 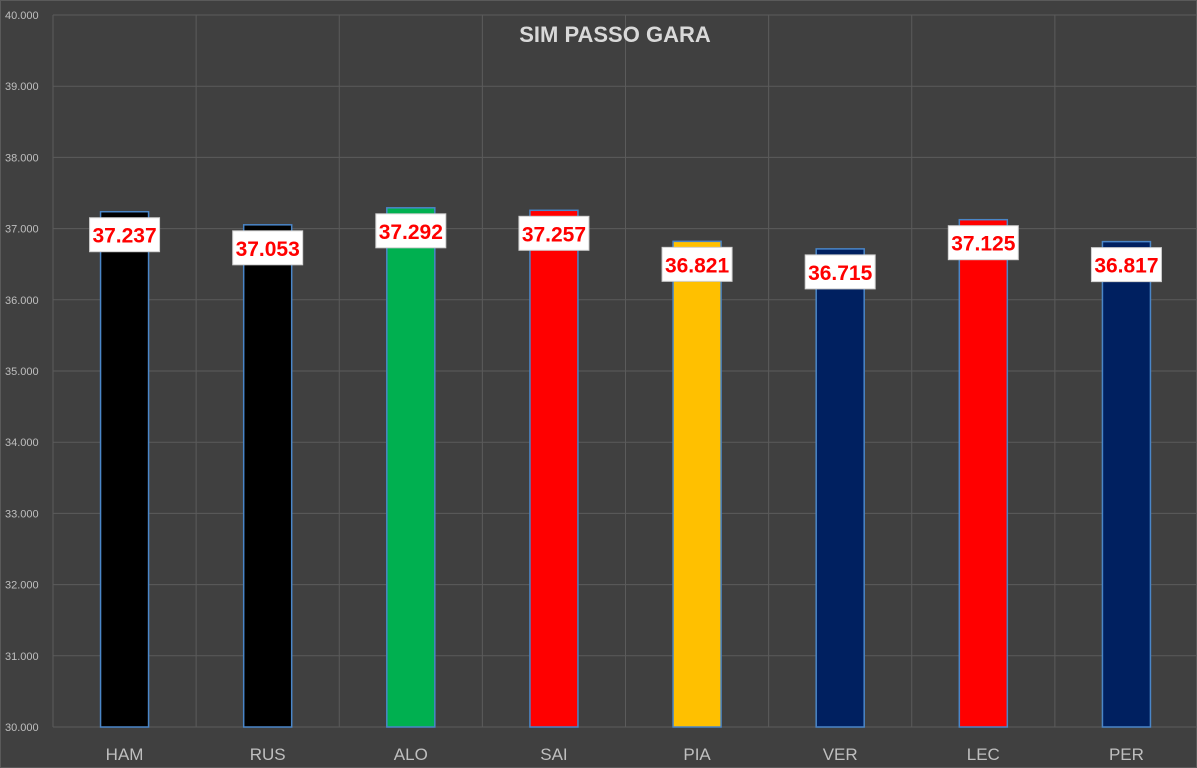 I want to click on x-tick-label-pia: PIA, so click(x=697, y=754).